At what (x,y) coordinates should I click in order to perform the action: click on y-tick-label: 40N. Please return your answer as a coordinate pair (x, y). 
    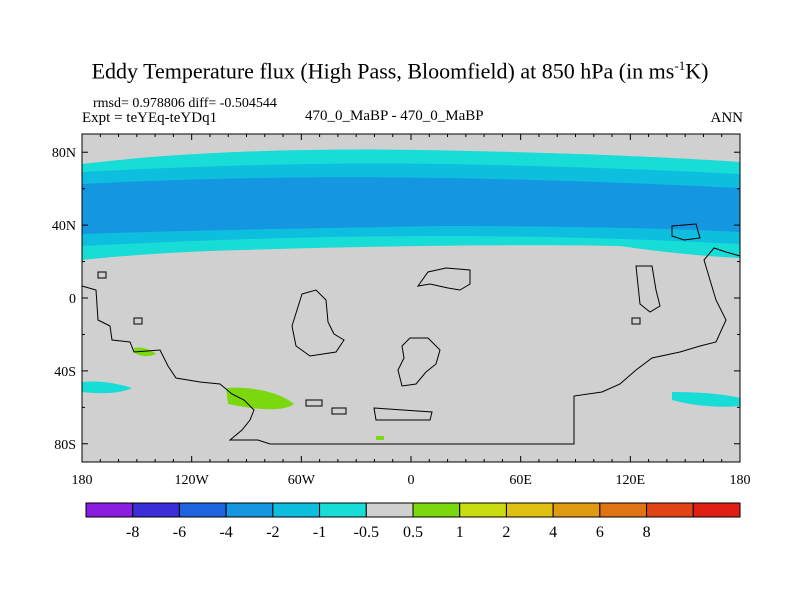
    Looking at the image, I should click on (64, 226).